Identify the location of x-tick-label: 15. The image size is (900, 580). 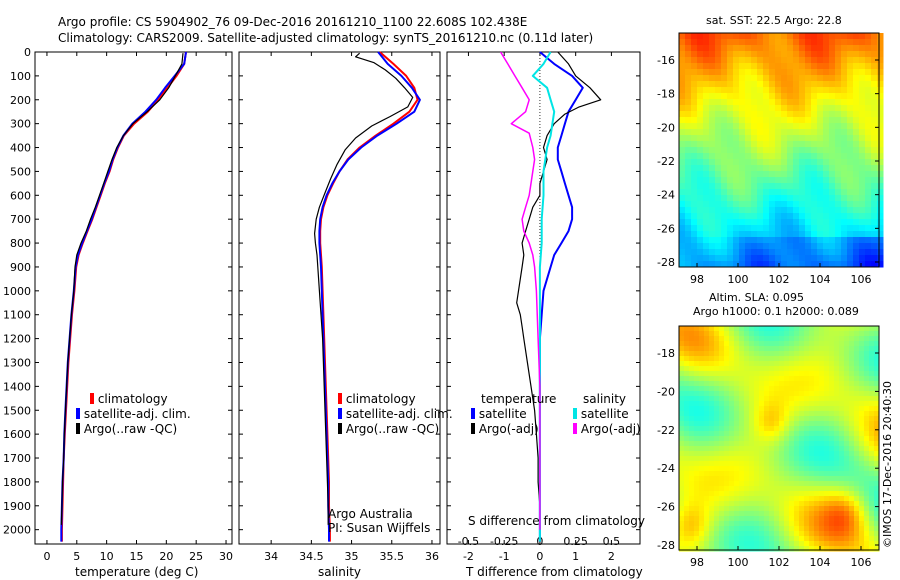
(136, 556).